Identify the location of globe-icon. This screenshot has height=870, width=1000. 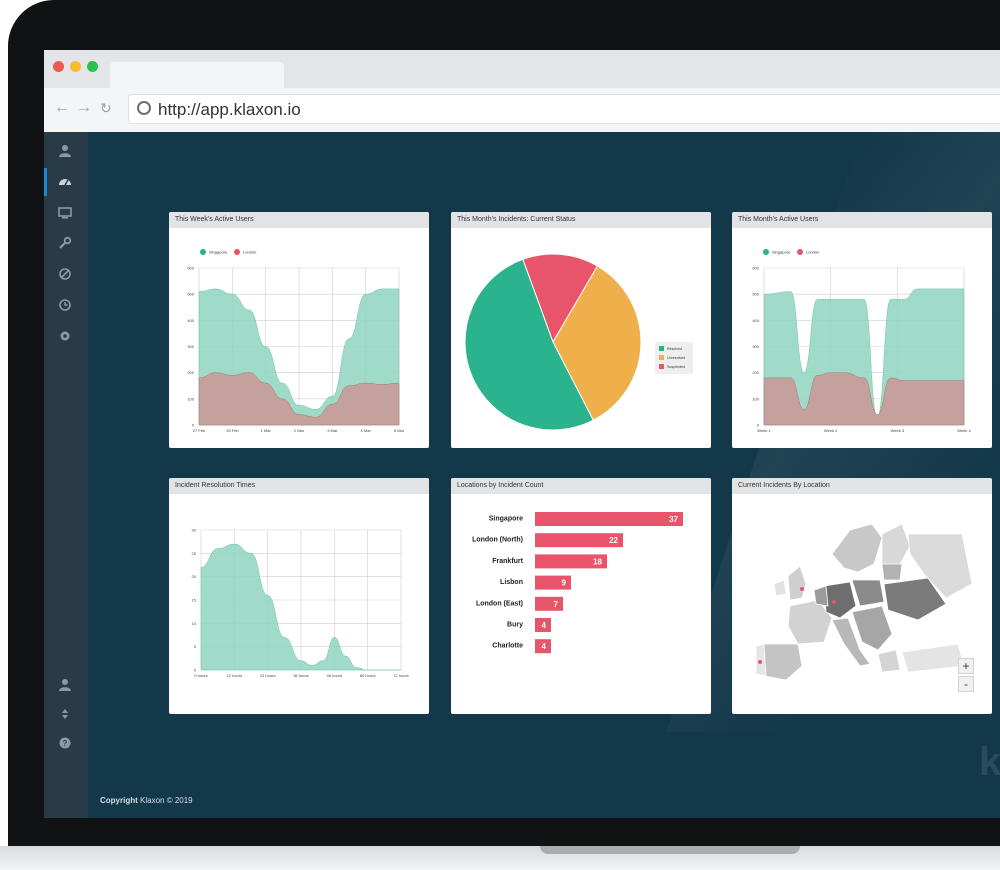
(144, 108).